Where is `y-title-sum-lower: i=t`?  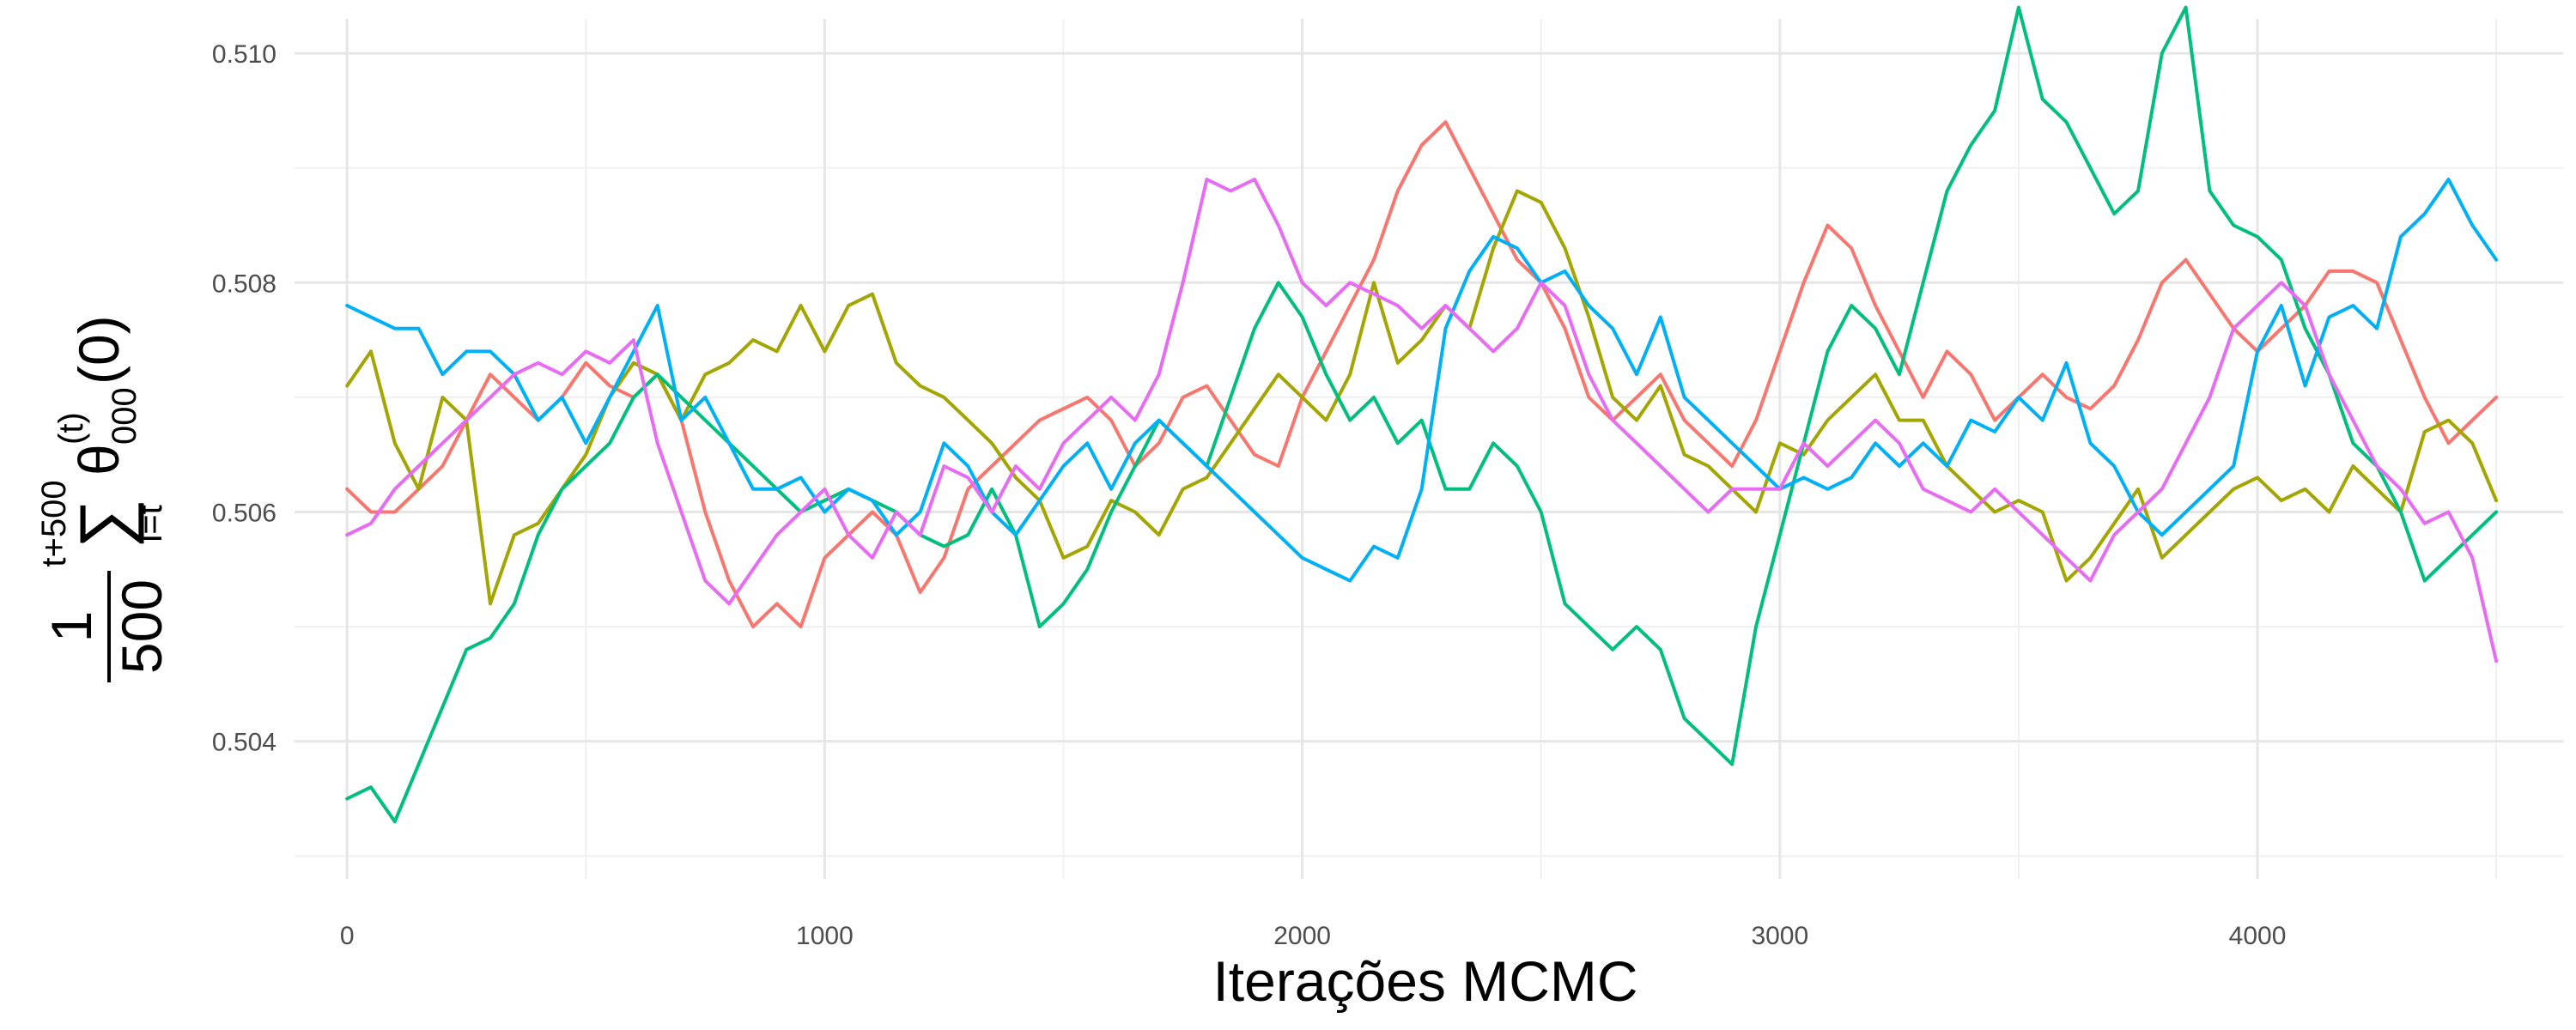
y-title-sum-lower: i=t is located at coordinates (150, 523).